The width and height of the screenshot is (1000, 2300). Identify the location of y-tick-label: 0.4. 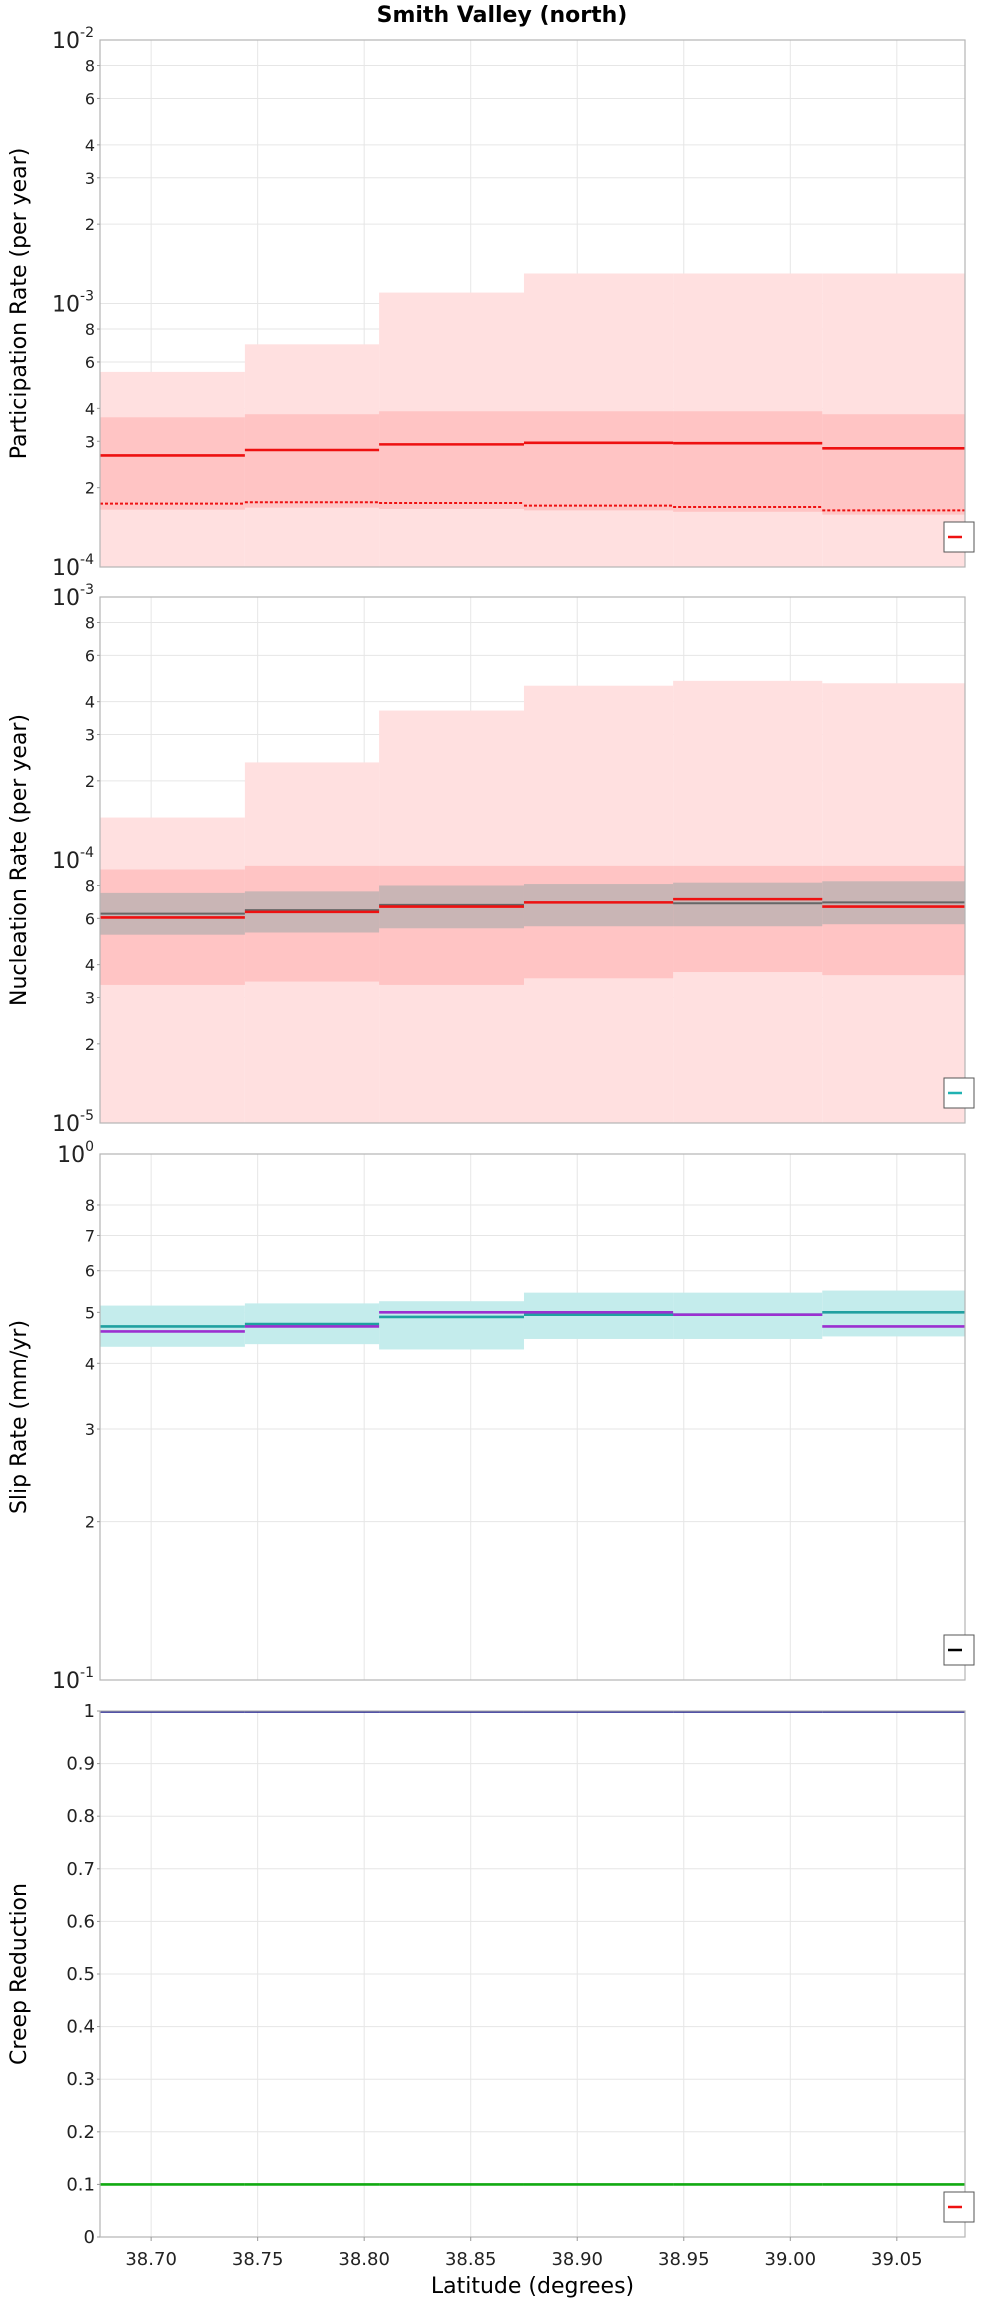
(80, 2027).